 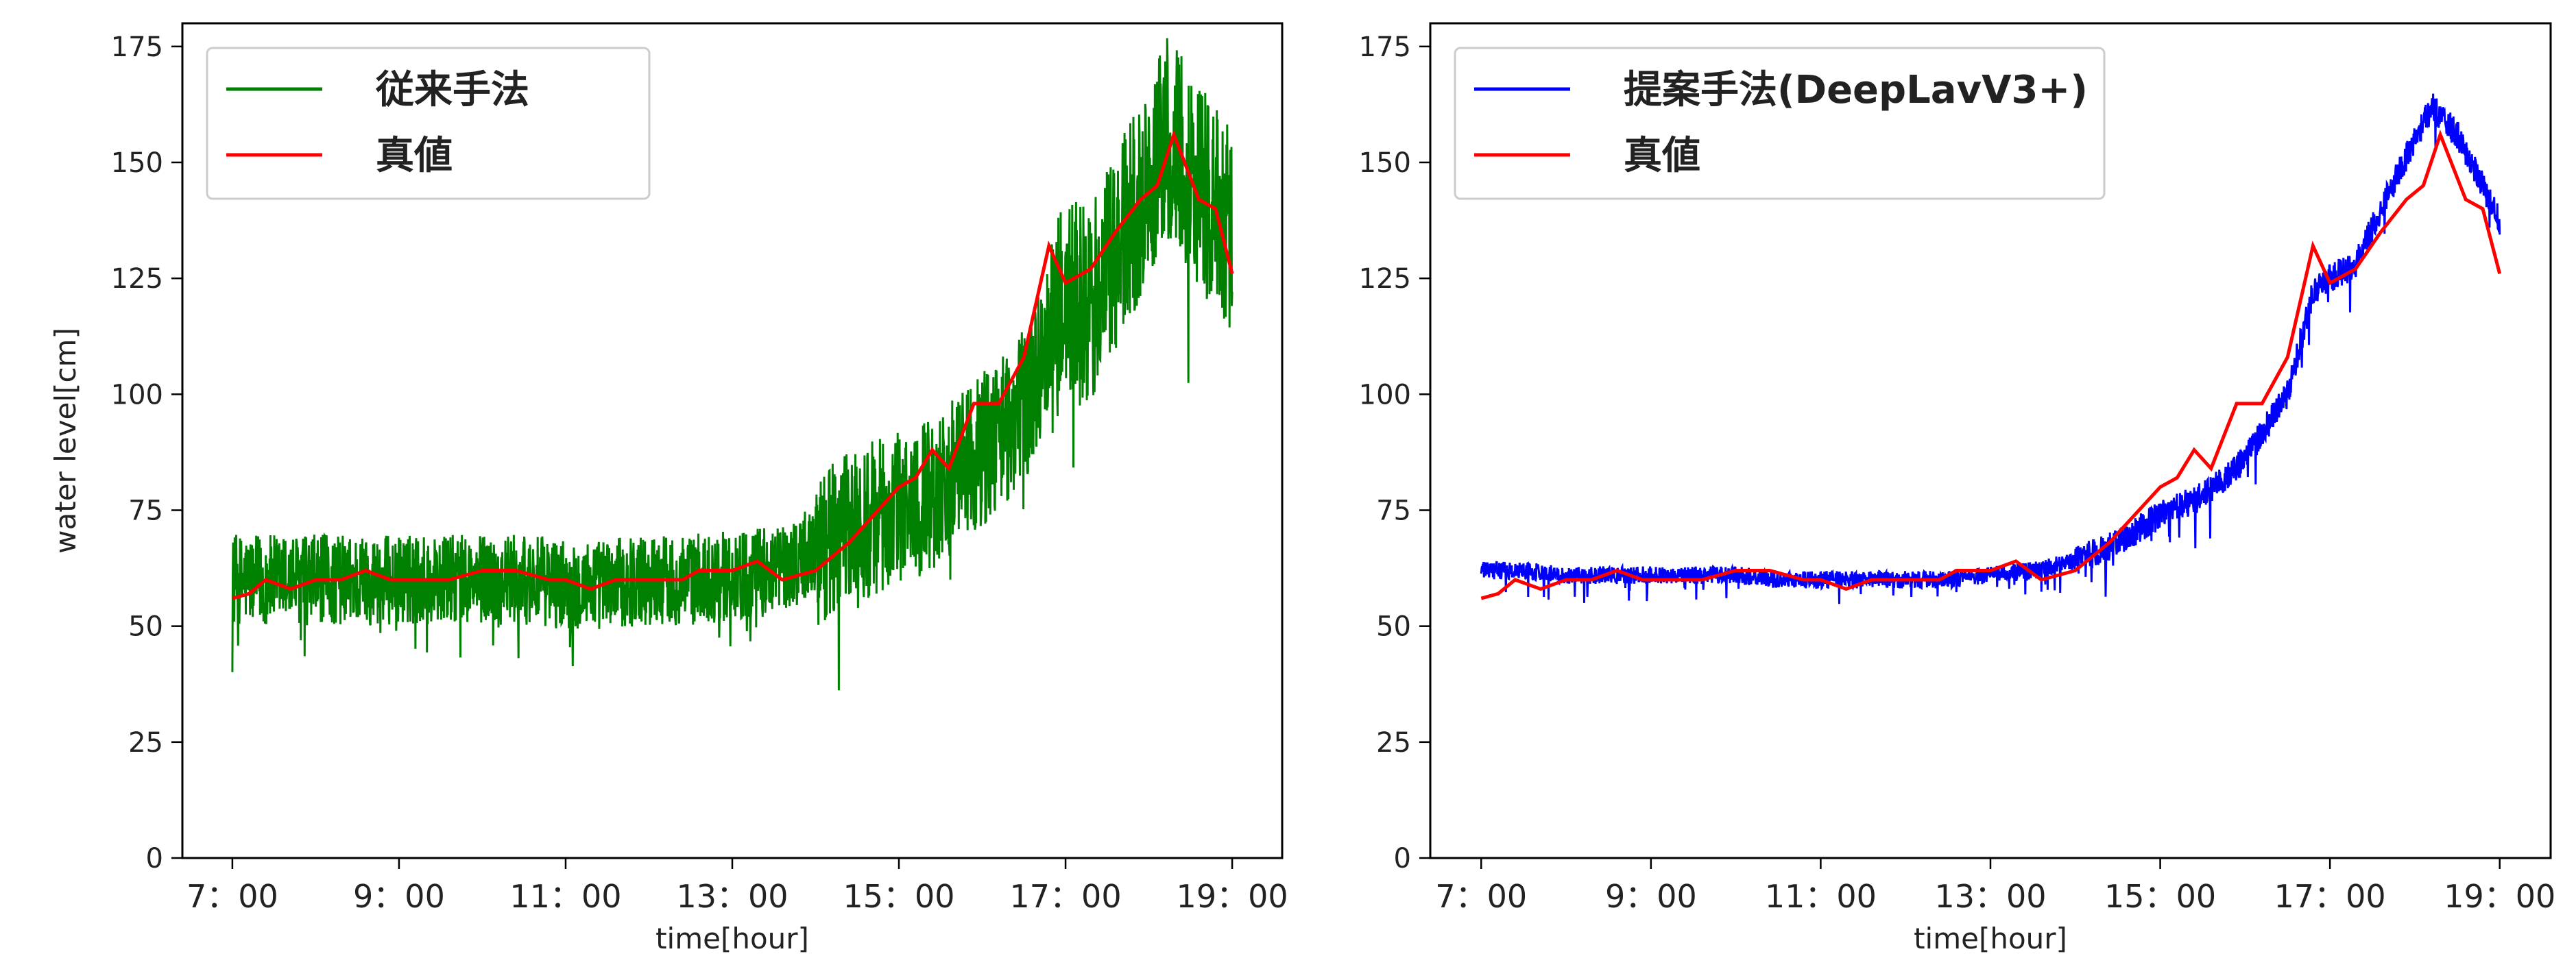 I want to click on legend-label: 従来手法, so click(x=452, y=90).